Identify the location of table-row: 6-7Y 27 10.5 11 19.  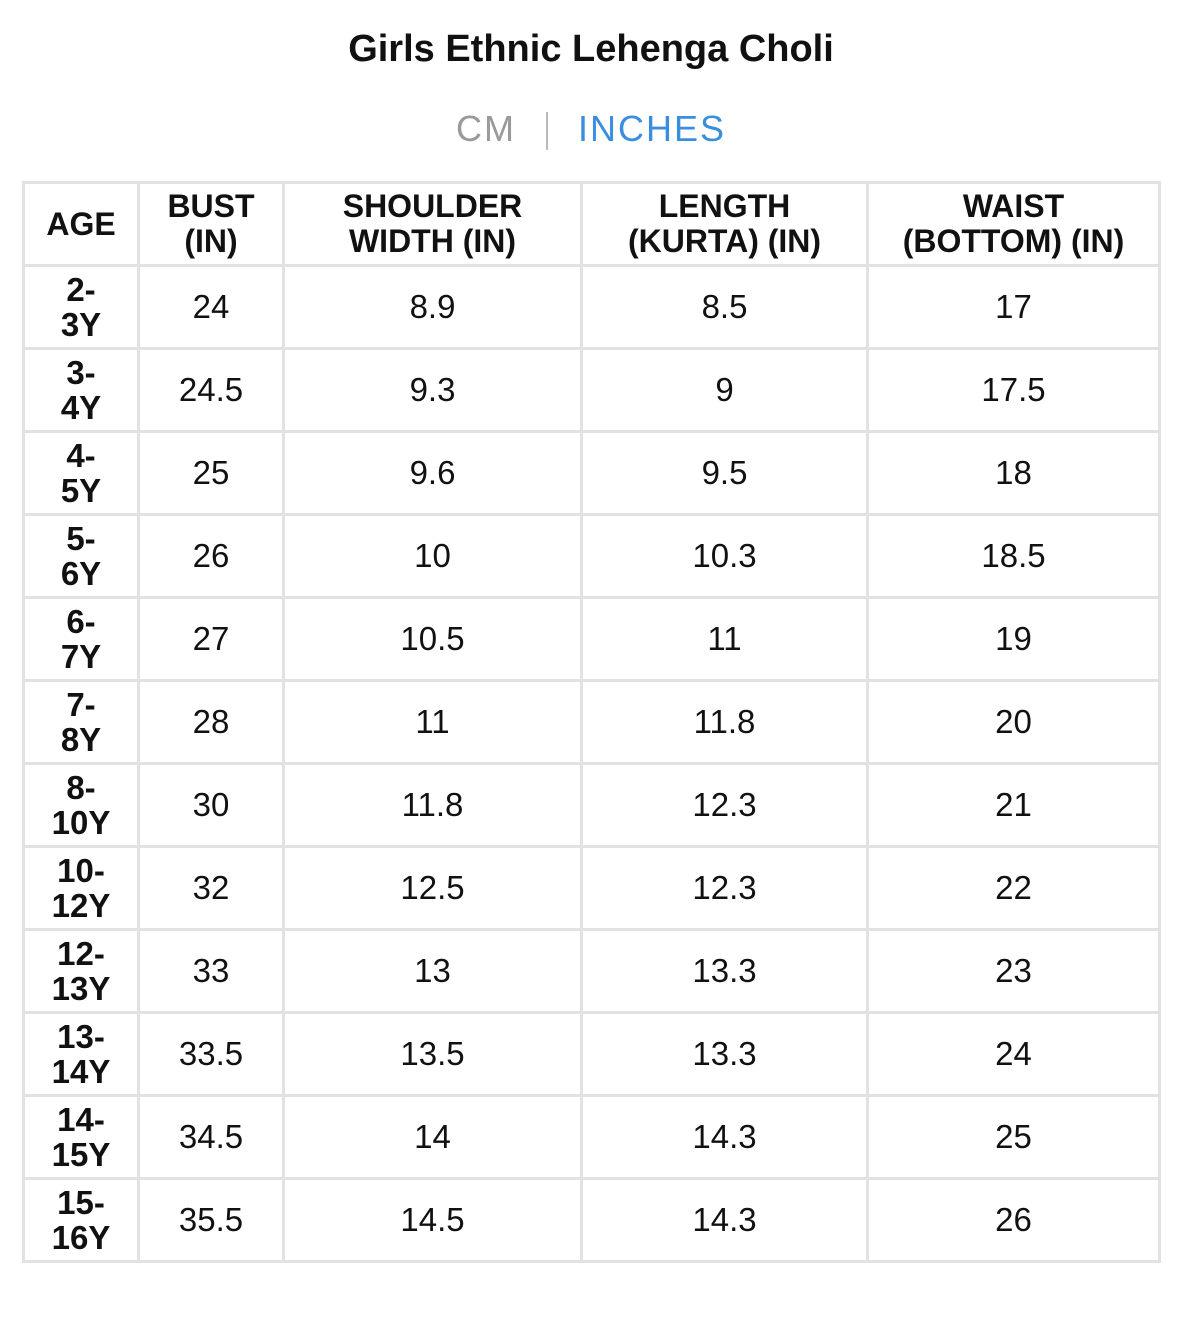
(591, 639).